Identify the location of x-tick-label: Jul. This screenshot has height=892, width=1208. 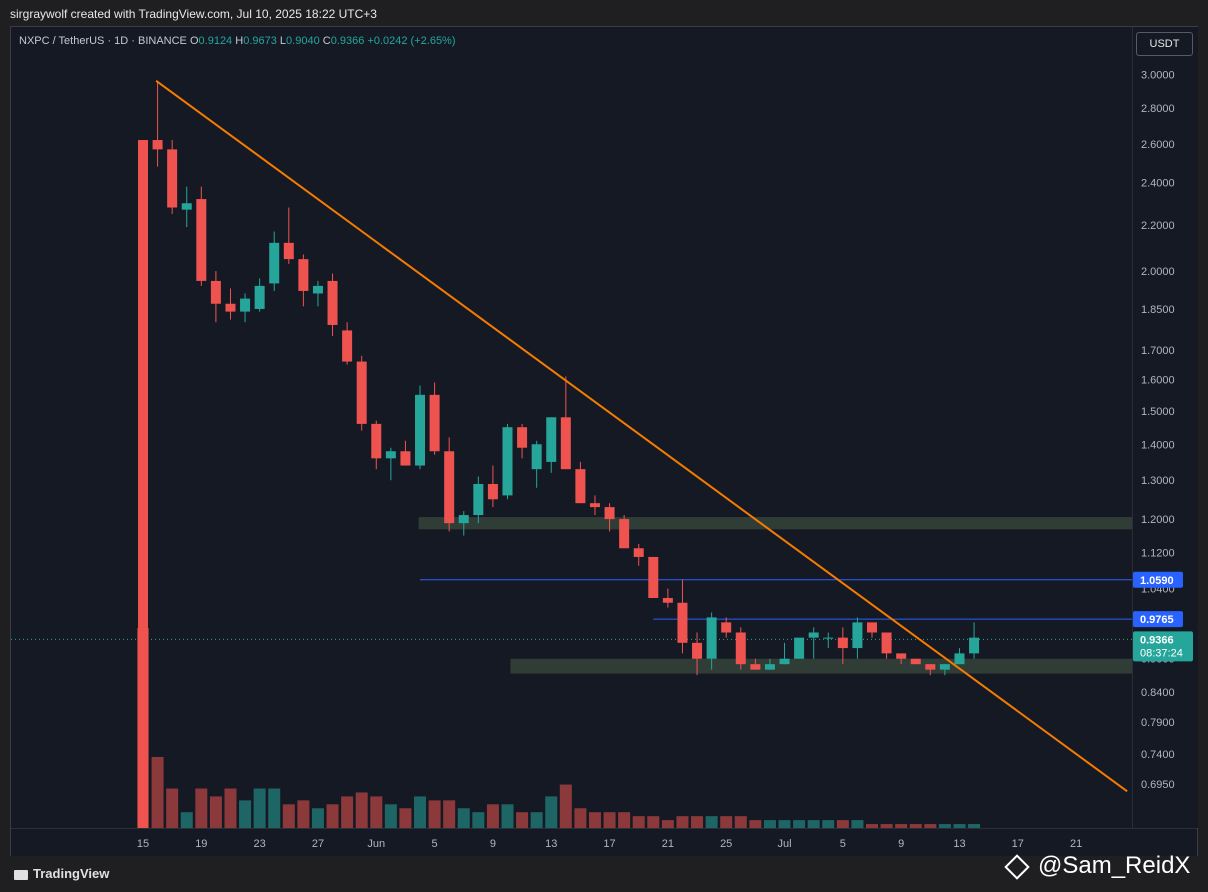
(784, 844).